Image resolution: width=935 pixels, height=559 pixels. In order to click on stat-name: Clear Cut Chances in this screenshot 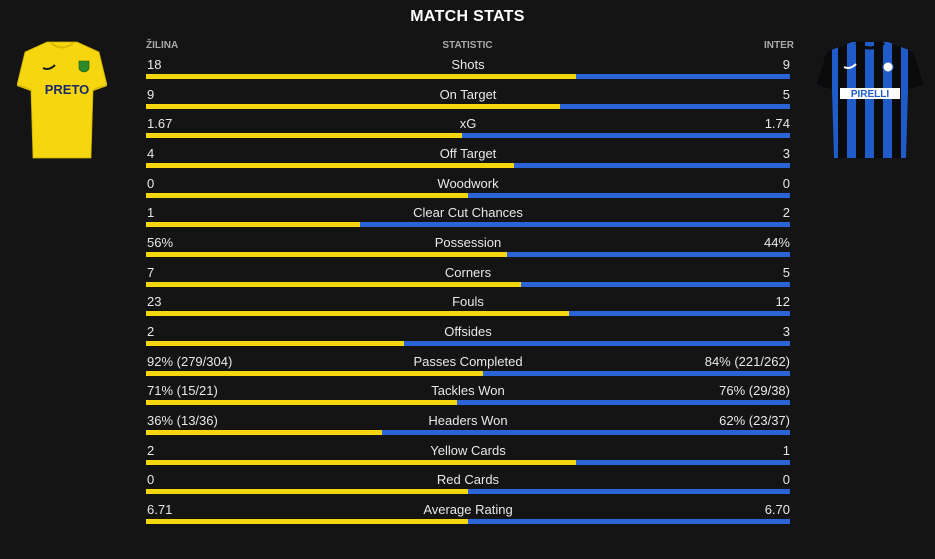, I will do `click(468, 213)`.